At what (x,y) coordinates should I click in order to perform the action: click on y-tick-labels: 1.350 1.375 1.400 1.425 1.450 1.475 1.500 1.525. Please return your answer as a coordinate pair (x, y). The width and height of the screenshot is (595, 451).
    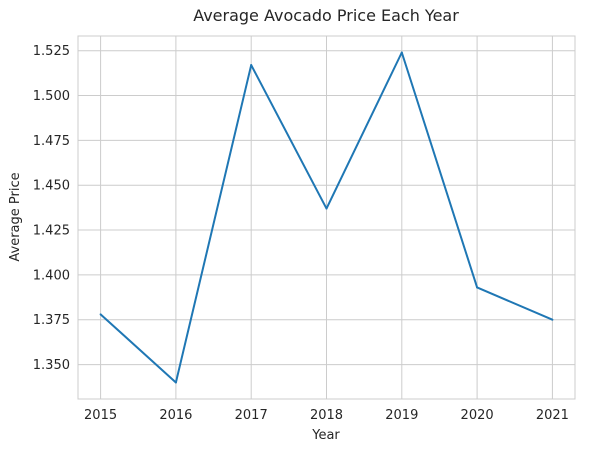
    Looking at the image, I should click on (51, 208).